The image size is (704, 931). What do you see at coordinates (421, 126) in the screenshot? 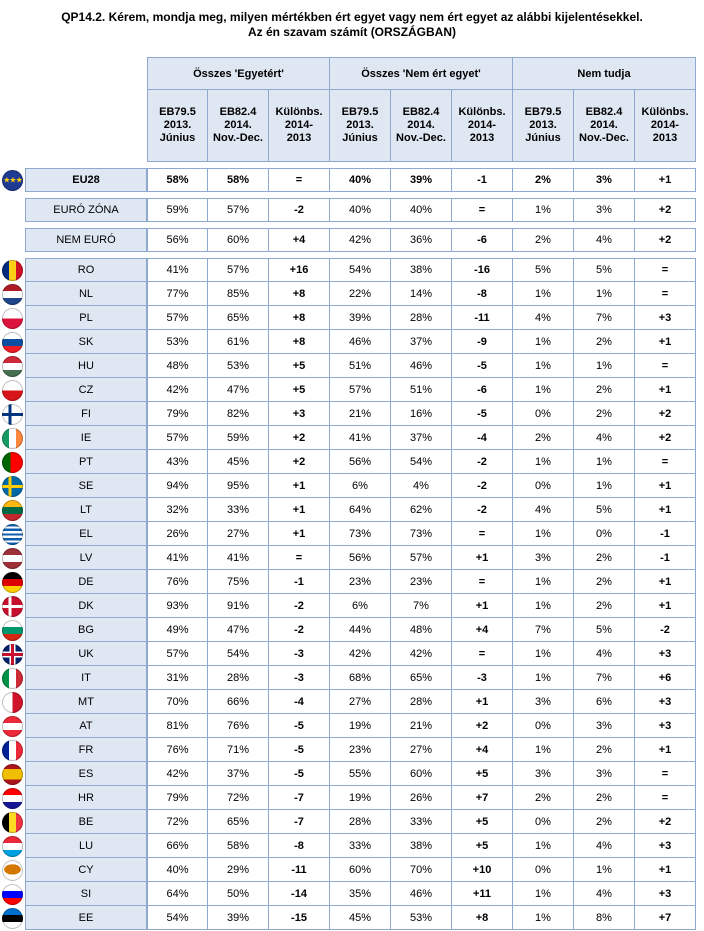
I see `subheader-1-1: EB82.4 2014. Nov.-Dec.` at bounding box center [421, 126].